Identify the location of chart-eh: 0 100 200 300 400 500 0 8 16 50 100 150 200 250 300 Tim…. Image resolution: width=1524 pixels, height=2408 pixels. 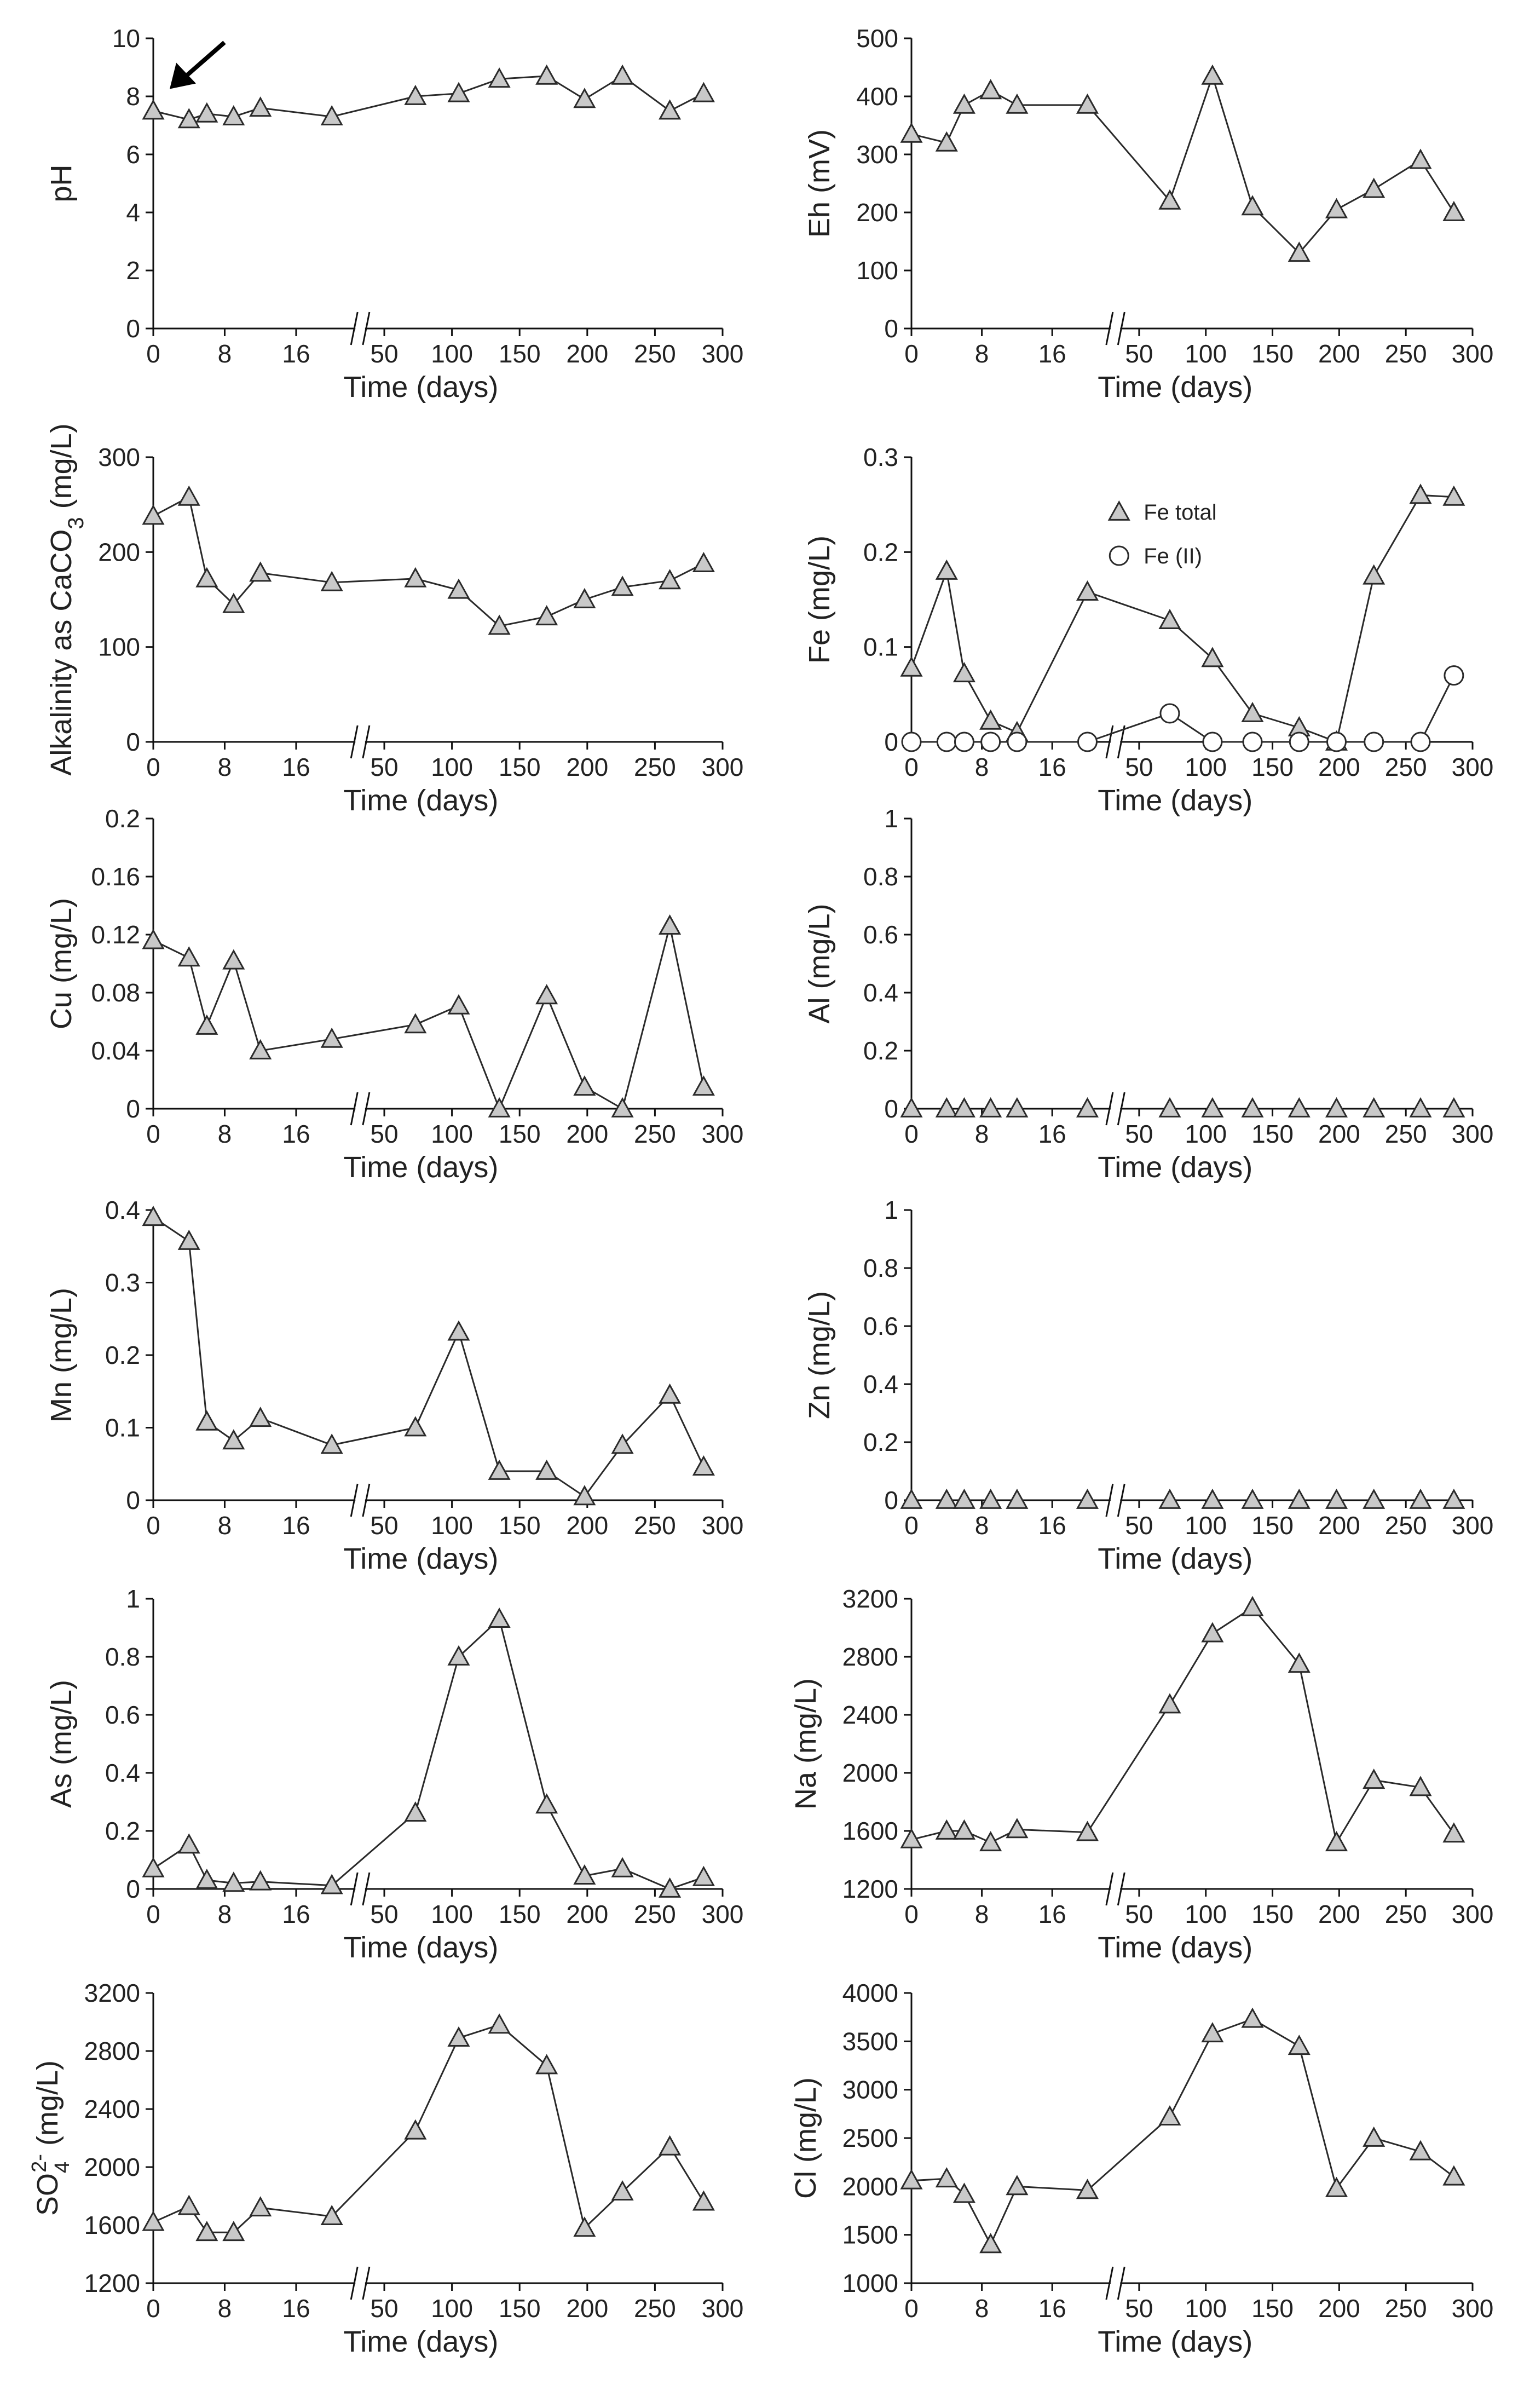
(1148, 214).